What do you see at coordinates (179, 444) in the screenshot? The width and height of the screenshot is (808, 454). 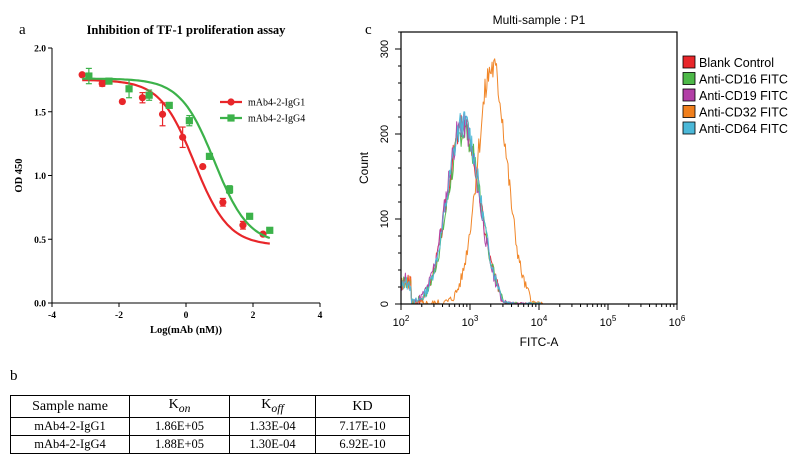 I see `table-cell: 1.88E+05` at bounding box center [179, 444].